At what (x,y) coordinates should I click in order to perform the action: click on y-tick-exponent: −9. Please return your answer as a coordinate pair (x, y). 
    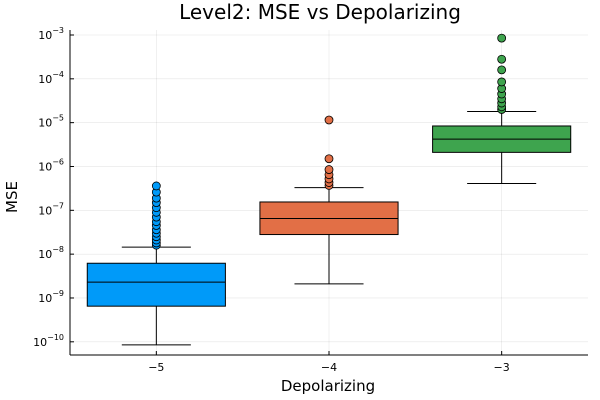
    Looking at the image, I should click on (58, 293).